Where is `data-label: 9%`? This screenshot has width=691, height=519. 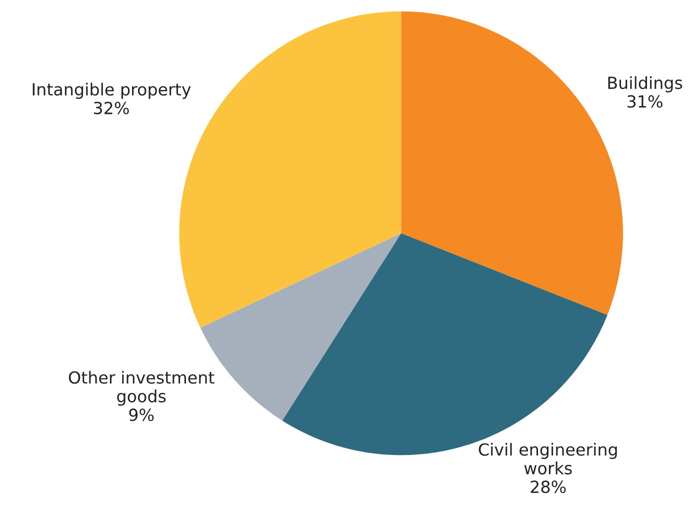 data-label: 9% is located at coordinates (141, 415).